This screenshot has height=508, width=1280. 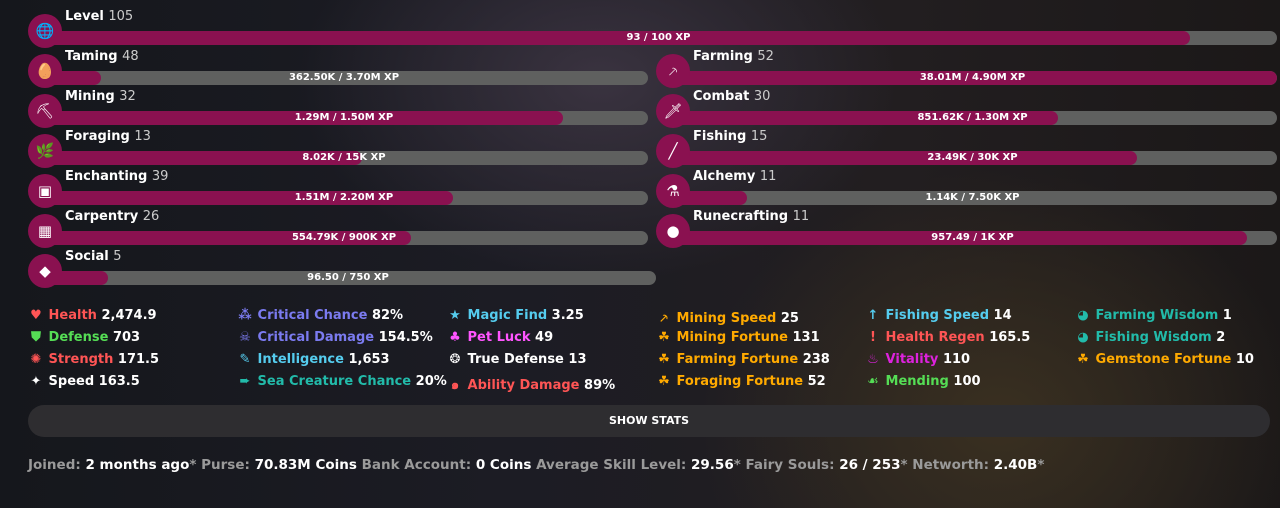 What do you see at coordinates (36, 315) in the screenshot?
I see `heart-icon: ♥` at bounding box center [36, 315].